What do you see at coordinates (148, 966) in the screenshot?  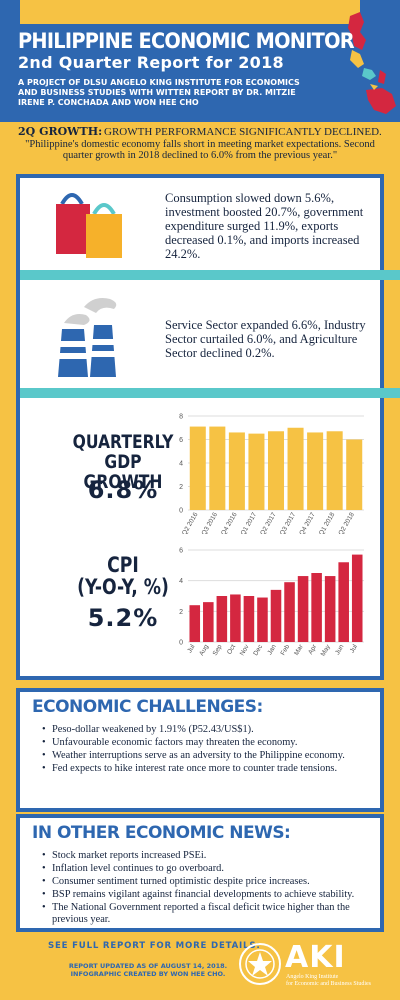 I see `update-date-note: REPORT UPDATED AS OF AUGUST 14, 2018.` at bounding box center [148, 966].